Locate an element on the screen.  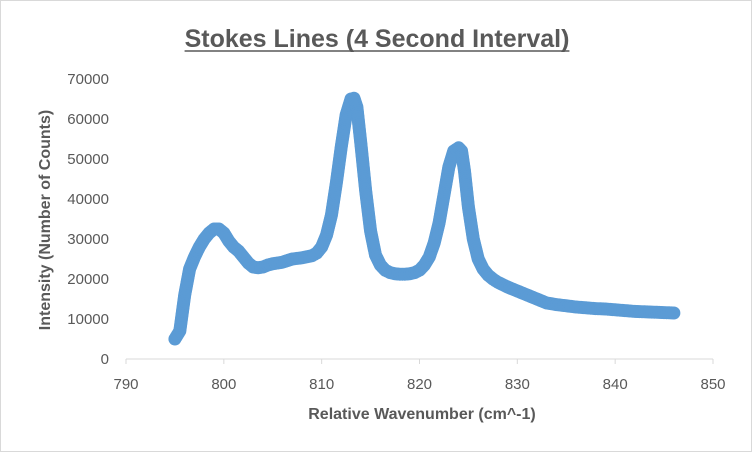
x-axis-title: Relative Wavenumber (cm^-1) is located at coordinates (421, 414).